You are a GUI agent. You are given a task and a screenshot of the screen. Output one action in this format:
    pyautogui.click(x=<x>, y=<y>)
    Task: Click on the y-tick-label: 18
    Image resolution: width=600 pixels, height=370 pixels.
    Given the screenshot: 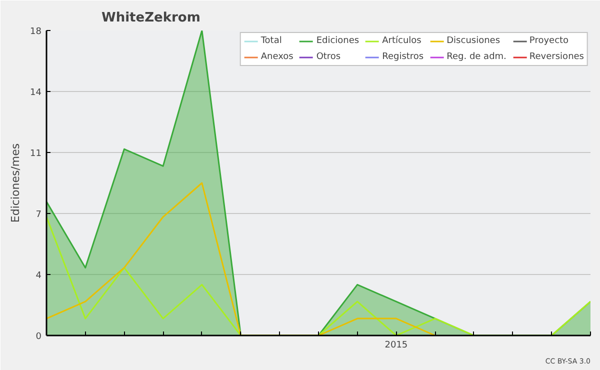 What is the action you would take?
    pyautogui.click(x=36, y=32)
    